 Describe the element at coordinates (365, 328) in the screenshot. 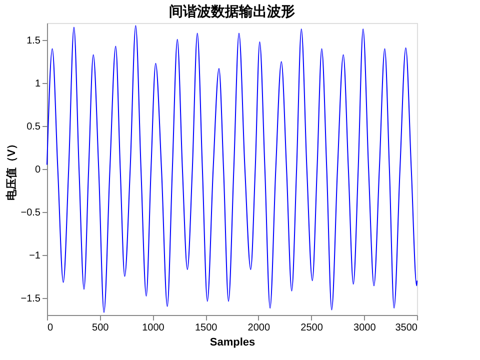

I see `x-tick-label: 3000` at that location.